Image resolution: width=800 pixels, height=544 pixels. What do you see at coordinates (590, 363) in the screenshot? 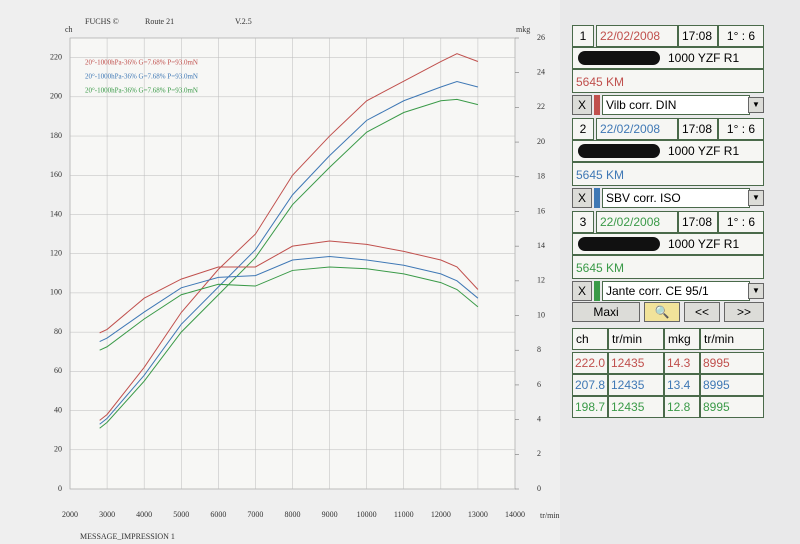
I see `table-cell: 222.0` at bounding box center [590, 363].